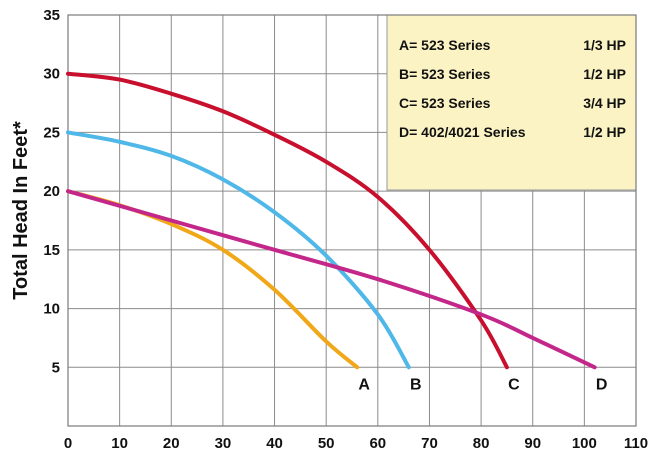  I want to click on x-tick-label: 110, so click(636, 443).